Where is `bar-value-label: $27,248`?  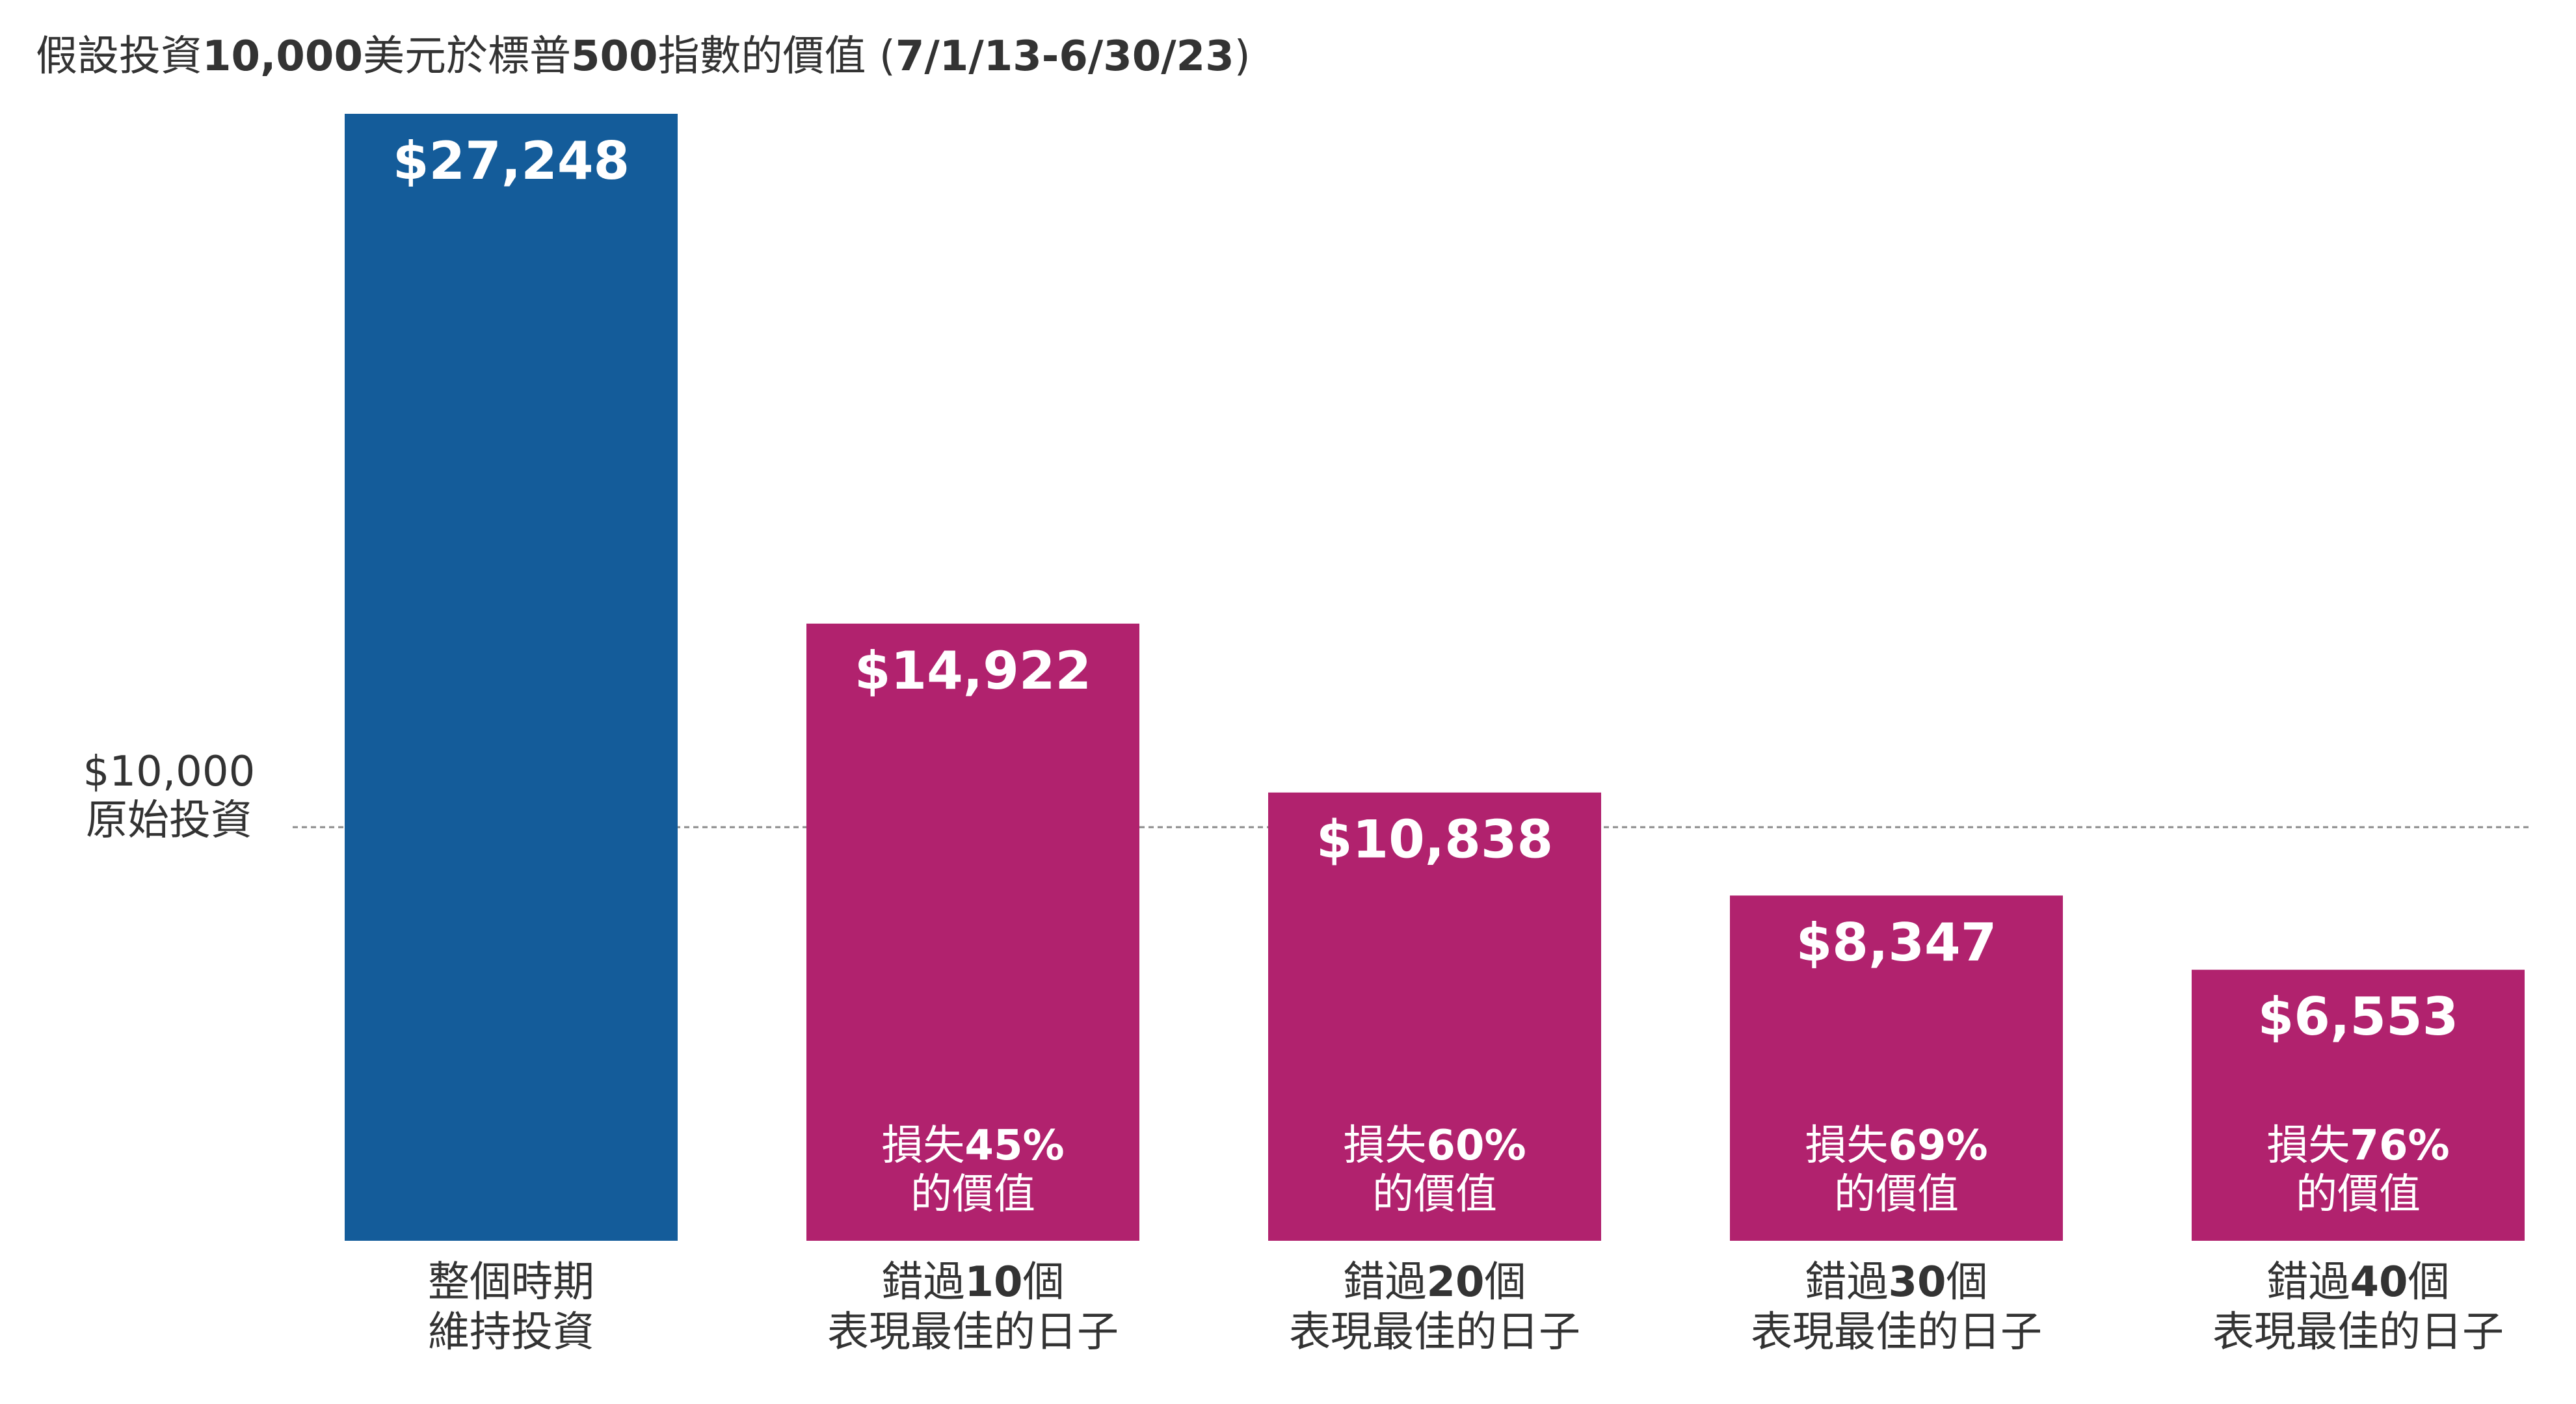 bar-value-label: $27,248 is located at coordinates (512, 161).